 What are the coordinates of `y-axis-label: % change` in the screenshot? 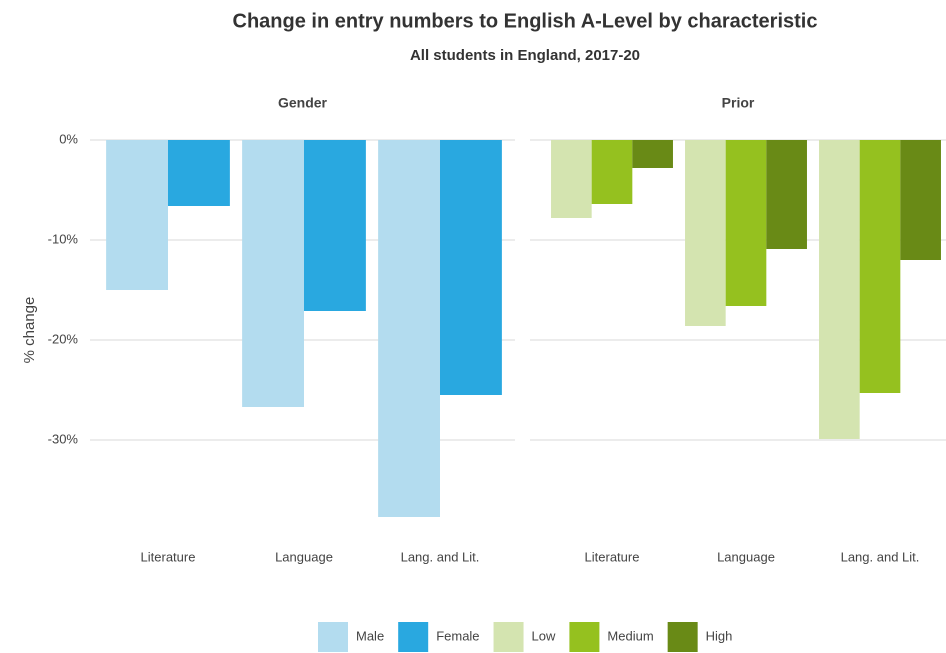 It's located at (29, 330).